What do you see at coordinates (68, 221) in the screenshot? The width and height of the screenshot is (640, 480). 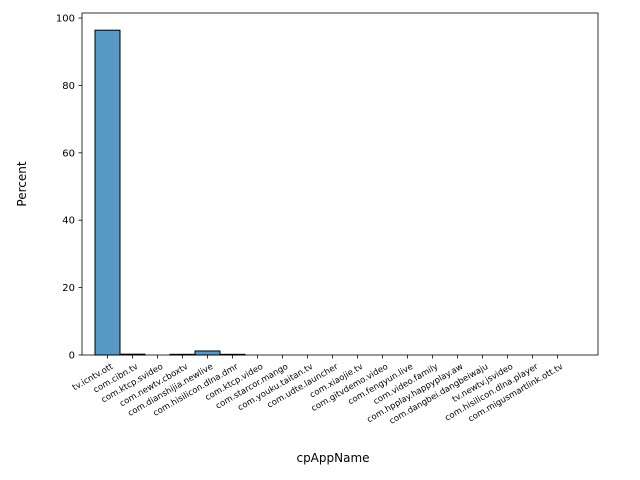 I see `y-tick-label-2: 40` at bounding box center [68, 221].